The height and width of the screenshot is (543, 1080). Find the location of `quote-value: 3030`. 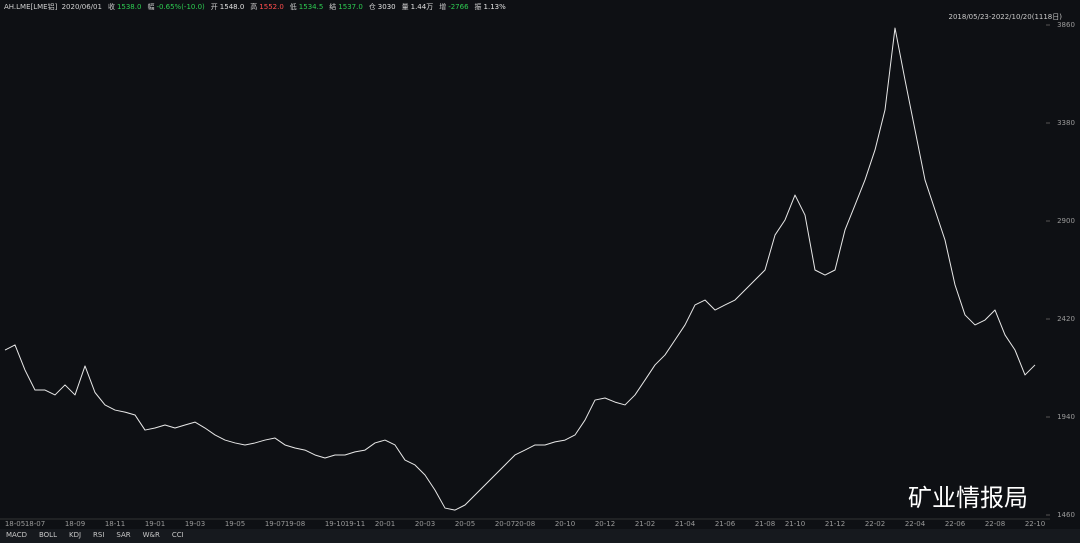

quote-value: 3030 is located at coordinates (386, 7).